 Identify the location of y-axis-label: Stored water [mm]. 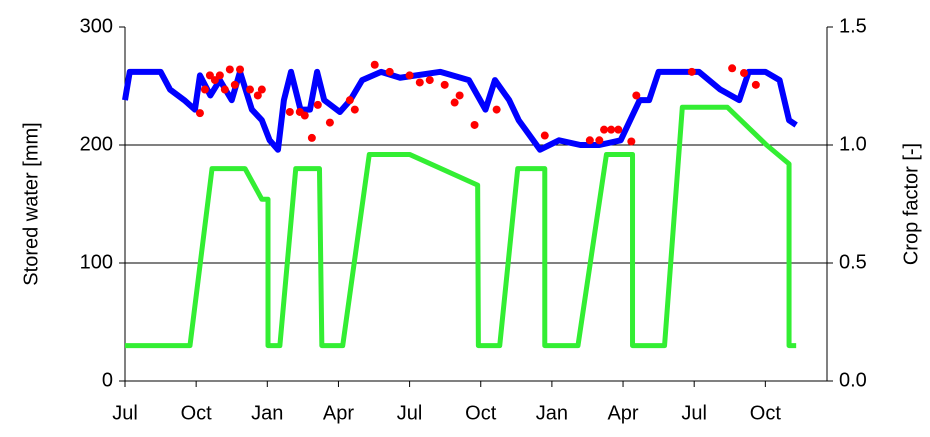
(31, 203).